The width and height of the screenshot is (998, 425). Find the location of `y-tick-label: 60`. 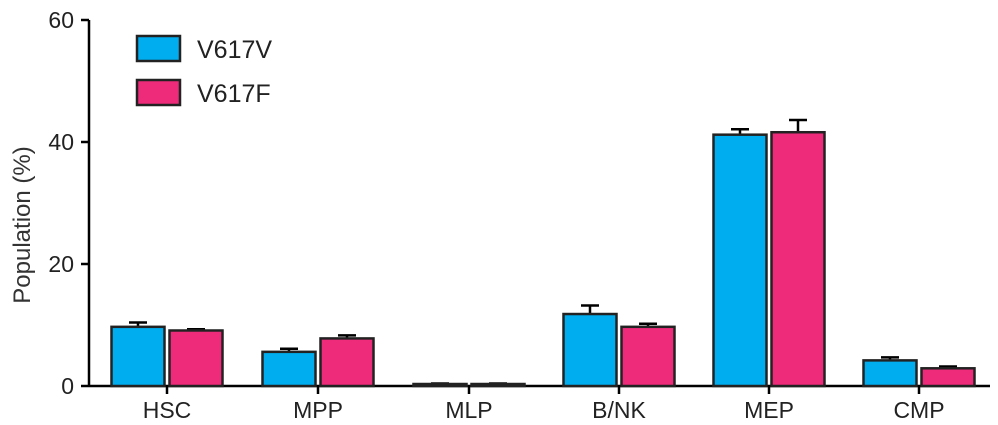

y-tick-label: 60 is located at coordinates (61, 20).